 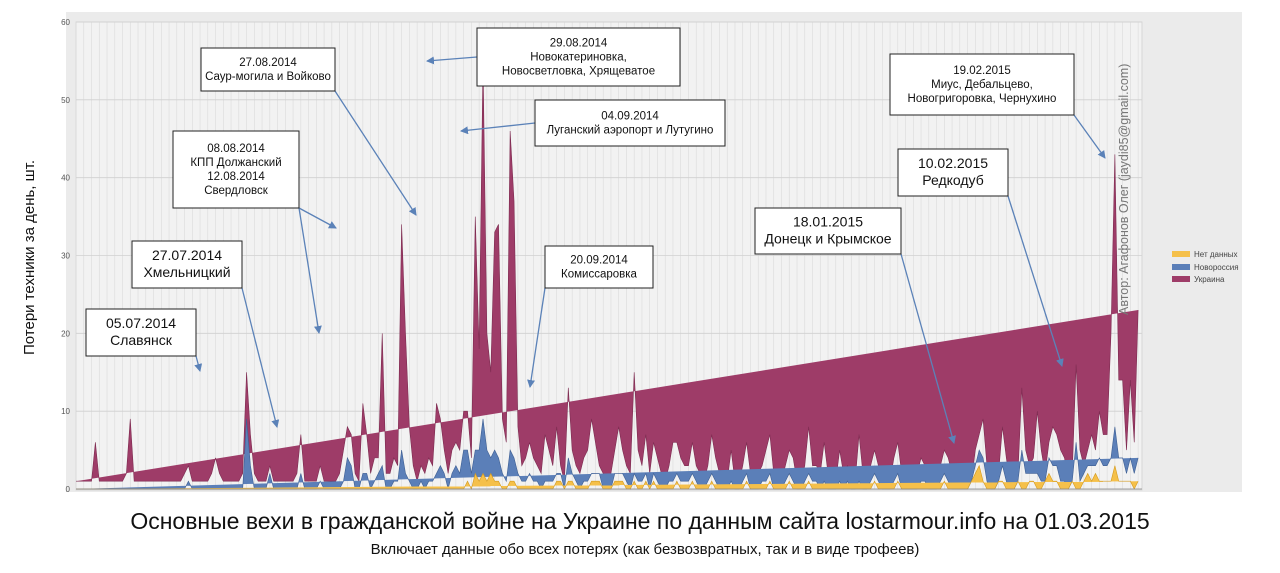 I want to click on annotation-text: Свердловск, so click(x=236, y=191).